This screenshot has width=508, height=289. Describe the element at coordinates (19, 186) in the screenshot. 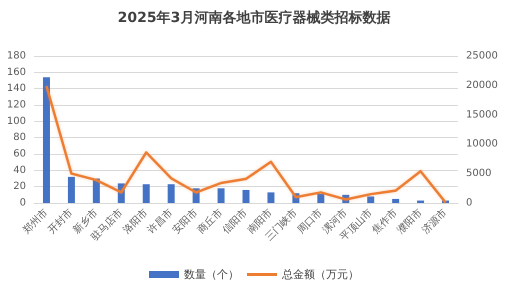

I see `y-tick-label: 20` at that location.